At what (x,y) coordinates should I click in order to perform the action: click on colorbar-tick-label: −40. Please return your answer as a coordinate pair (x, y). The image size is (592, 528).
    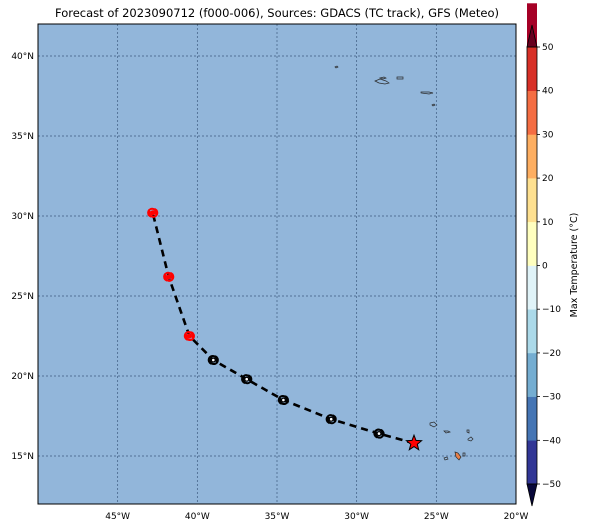
    Looking at the image, I should click on (551, 441).